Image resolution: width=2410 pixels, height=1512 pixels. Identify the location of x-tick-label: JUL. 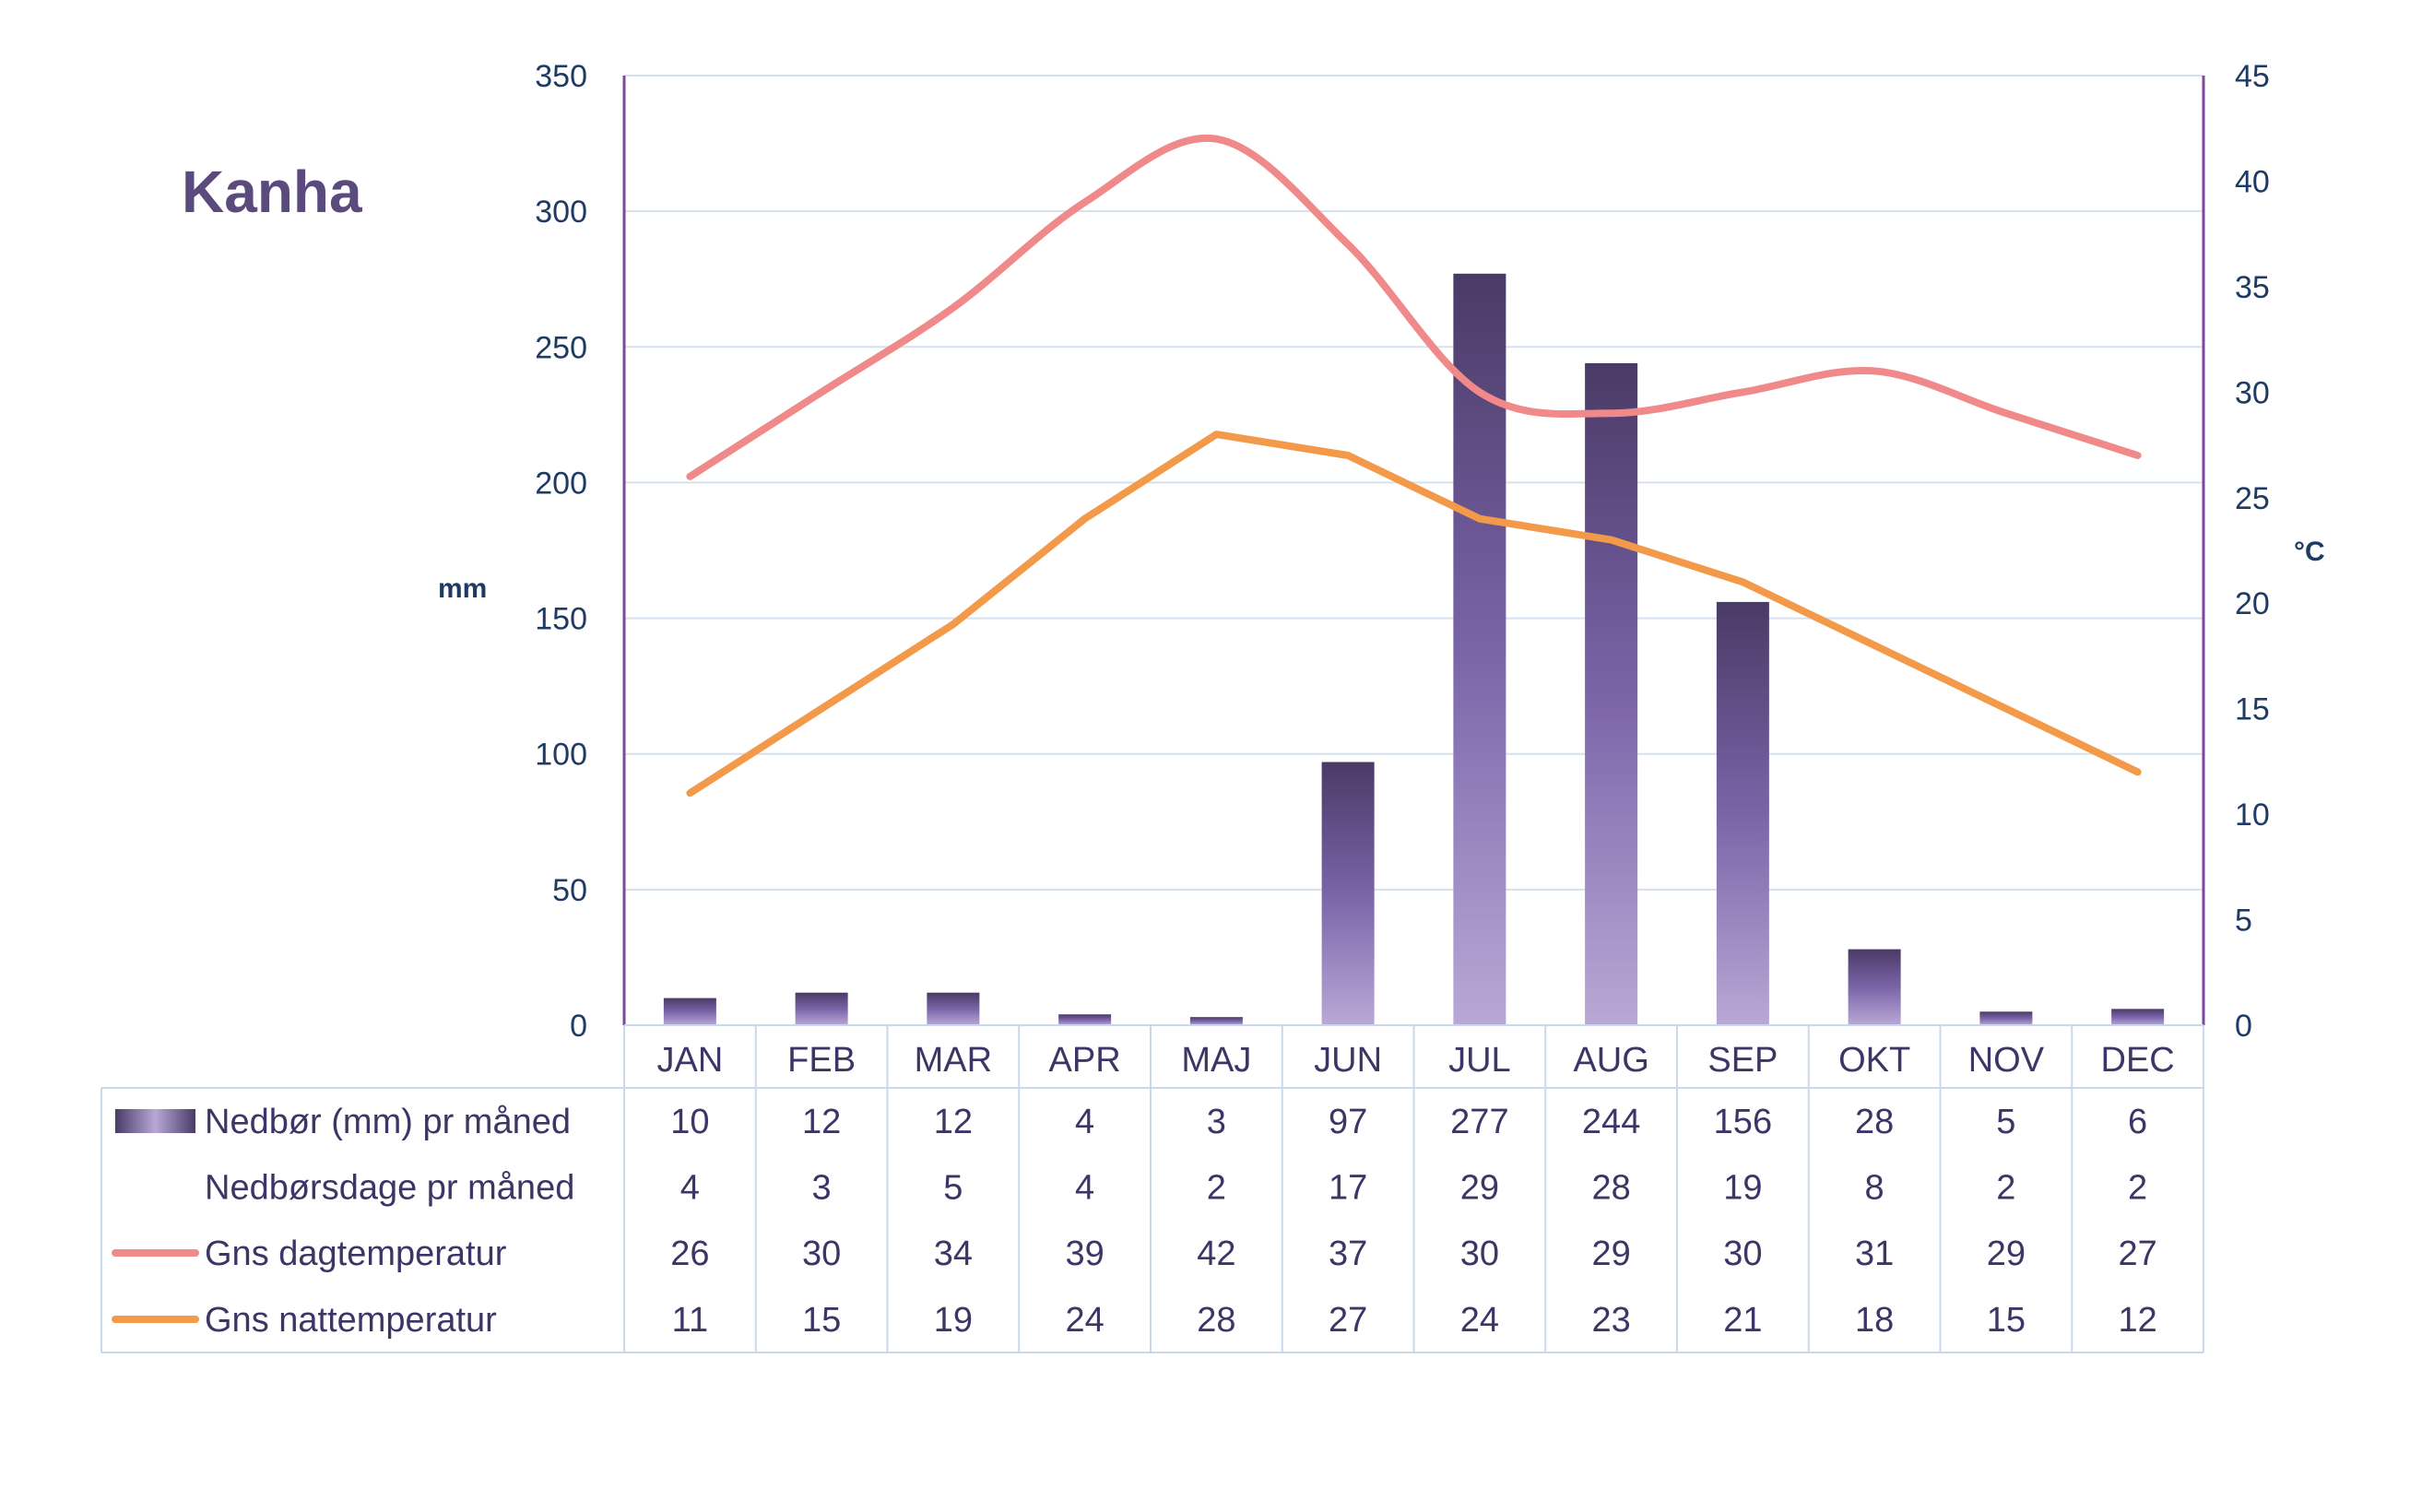
(1479, 1060).